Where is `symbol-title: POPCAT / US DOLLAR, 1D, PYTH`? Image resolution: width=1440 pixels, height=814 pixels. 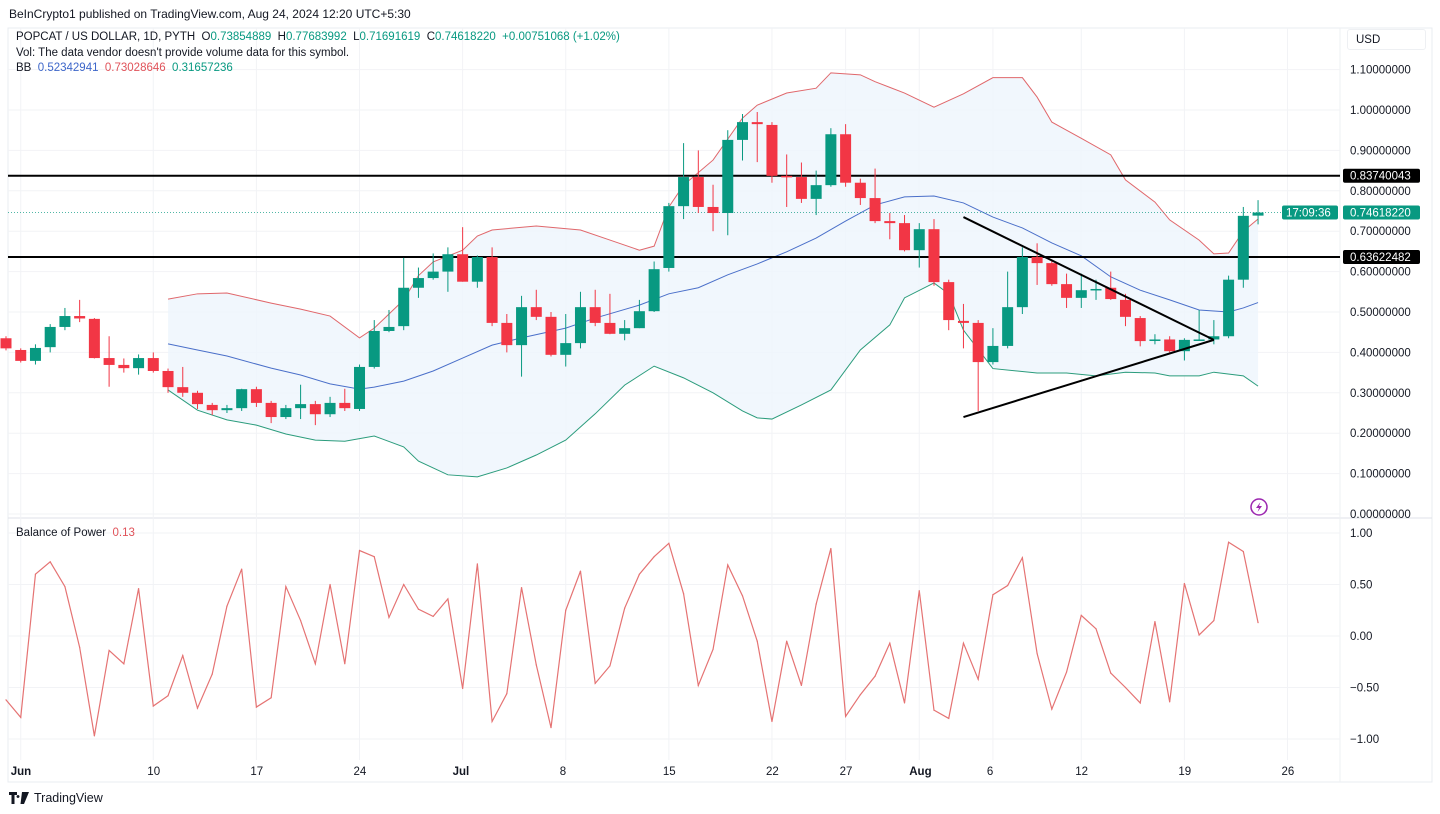
symbol-title: POPCAT / US DOLLAR, 1D, PYTH is located at coordinates (106, 37).